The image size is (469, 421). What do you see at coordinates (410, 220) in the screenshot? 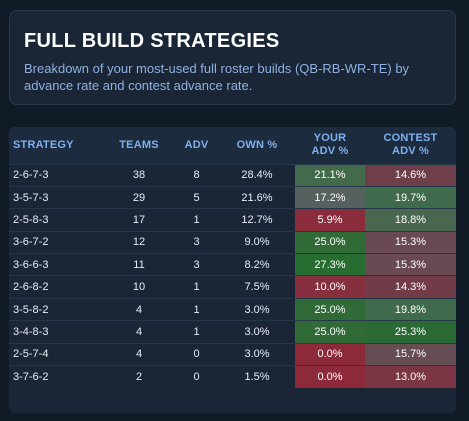
I see `cell-contest-adv: 18.8%` at bounding box center [410, 220].